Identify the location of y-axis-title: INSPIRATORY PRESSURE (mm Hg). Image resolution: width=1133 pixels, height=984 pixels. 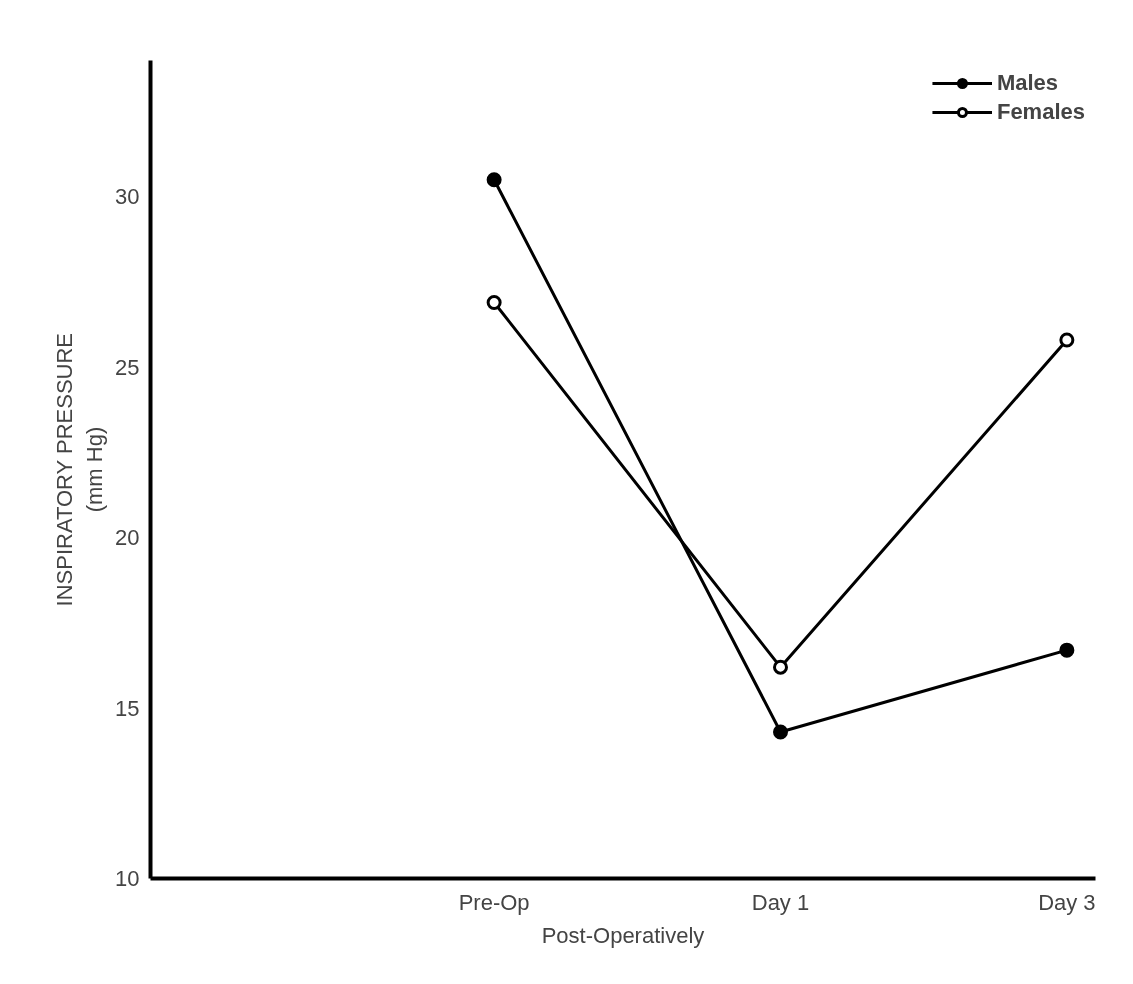
(80, 469).